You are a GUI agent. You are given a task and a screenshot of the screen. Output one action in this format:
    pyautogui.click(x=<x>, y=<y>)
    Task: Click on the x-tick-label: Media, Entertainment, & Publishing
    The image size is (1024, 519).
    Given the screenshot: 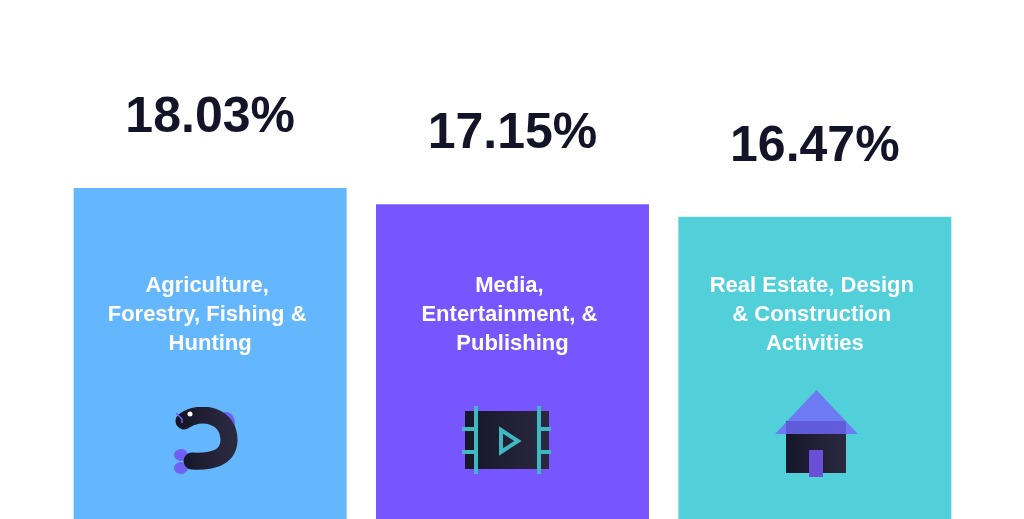 What is the action you would take?
    pyautogui.click(x=512, y=313)
    